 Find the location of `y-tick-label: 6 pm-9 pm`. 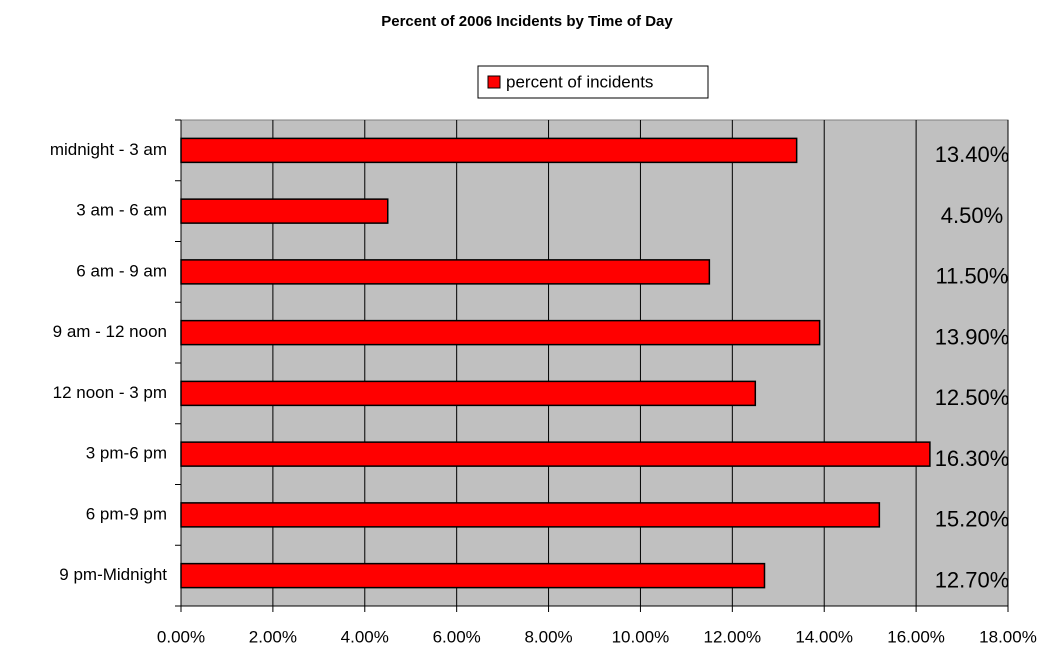

y-tick-label: 6 pm-9 pm is located at coordinates (126, 513).